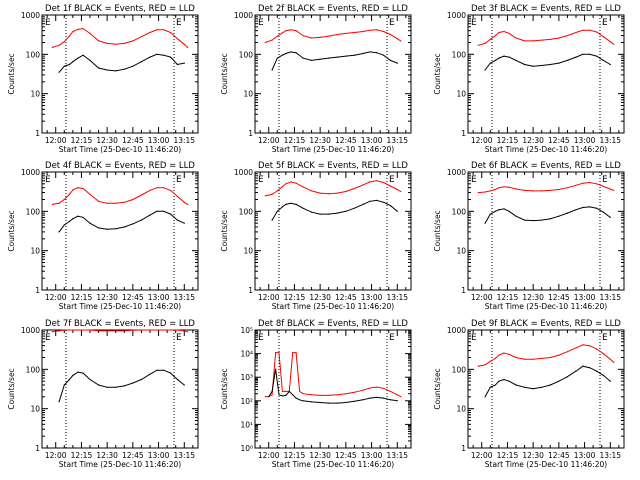 This screenshot has width=640, height=480. What do you see at coordinates (159, 140) in the screenshot?
I see `x-tick-label: 13:00` at bounding box center [159, 140].